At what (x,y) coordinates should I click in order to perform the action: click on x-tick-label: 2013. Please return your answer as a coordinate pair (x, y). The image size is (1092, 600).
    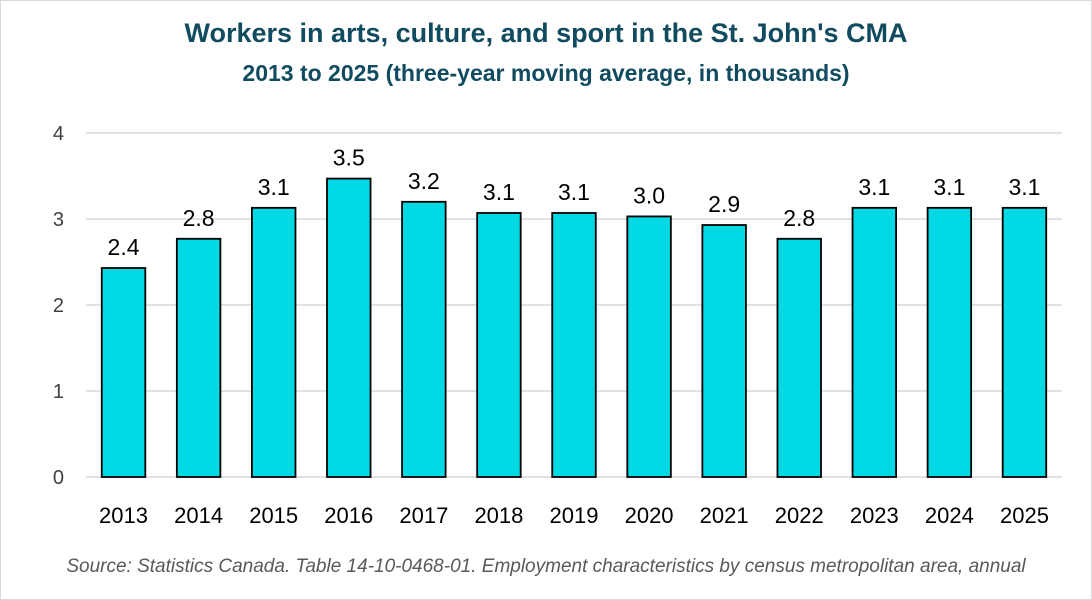
    Looking at the image, I should click on (123, 515).